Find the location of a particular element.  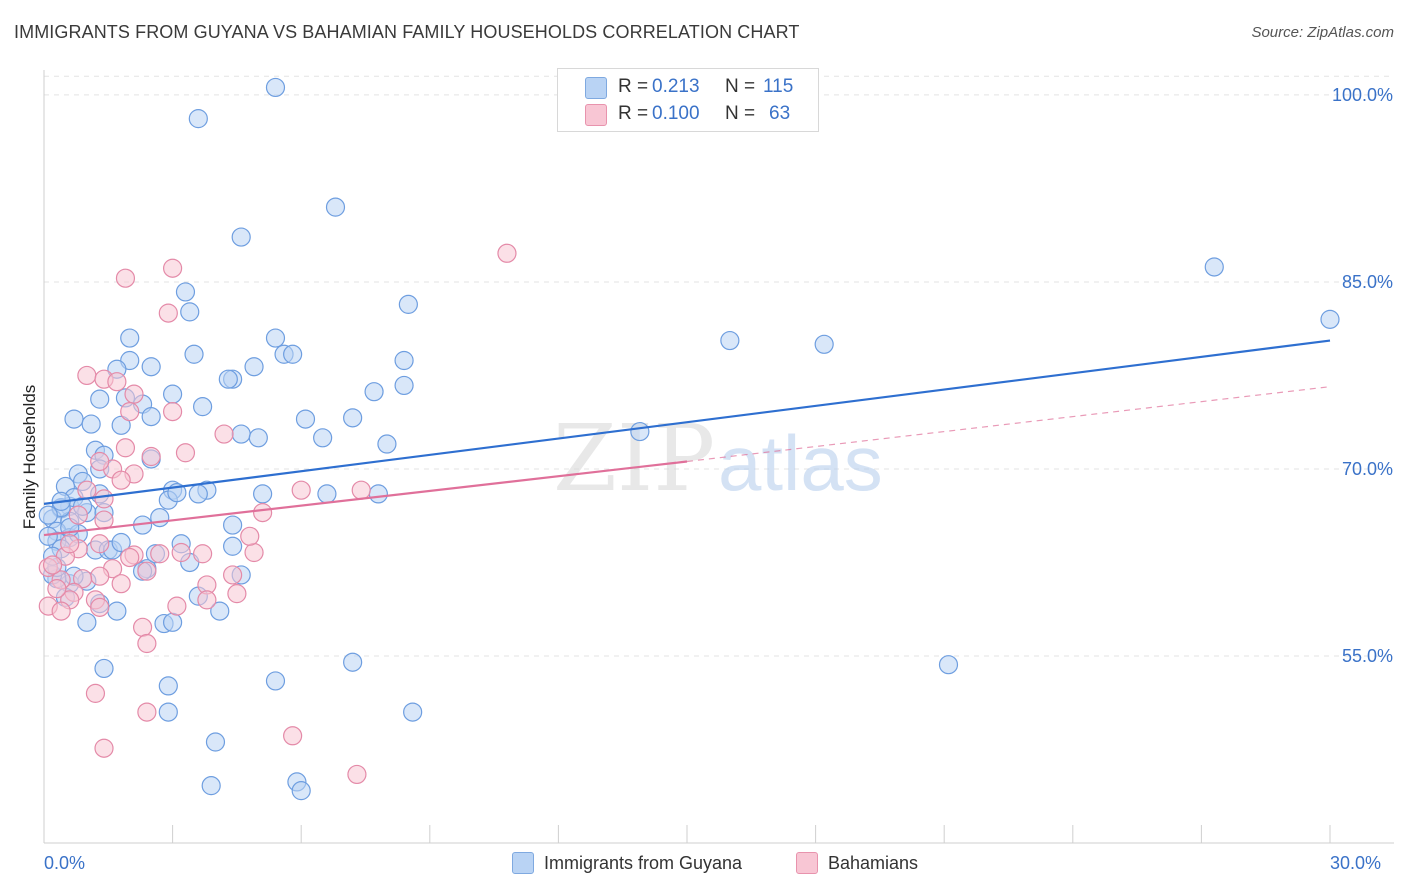

r-value: 0.213 is located at coordinates (676, 86).